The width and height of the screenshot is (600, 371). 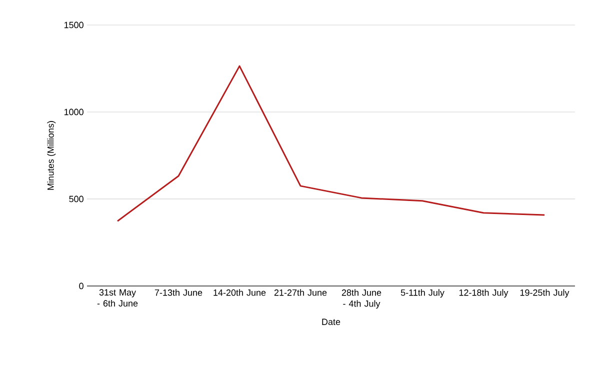 I want to click on x-tick-label: 31st May - 6th June, so click(x=117, y=298).